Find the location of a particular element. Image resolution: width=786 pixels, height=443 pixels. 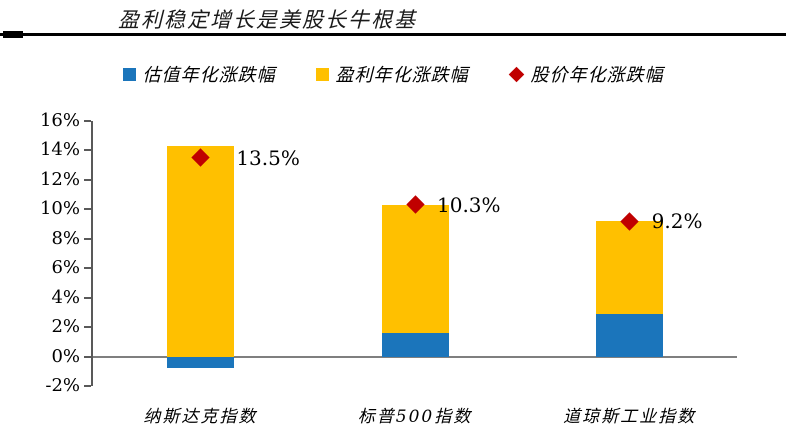

chart-legend: 估值年化涨跌幅 盈利年化涨跌幅 股价年化涨跌幅 is located at coordinates (393, 74).